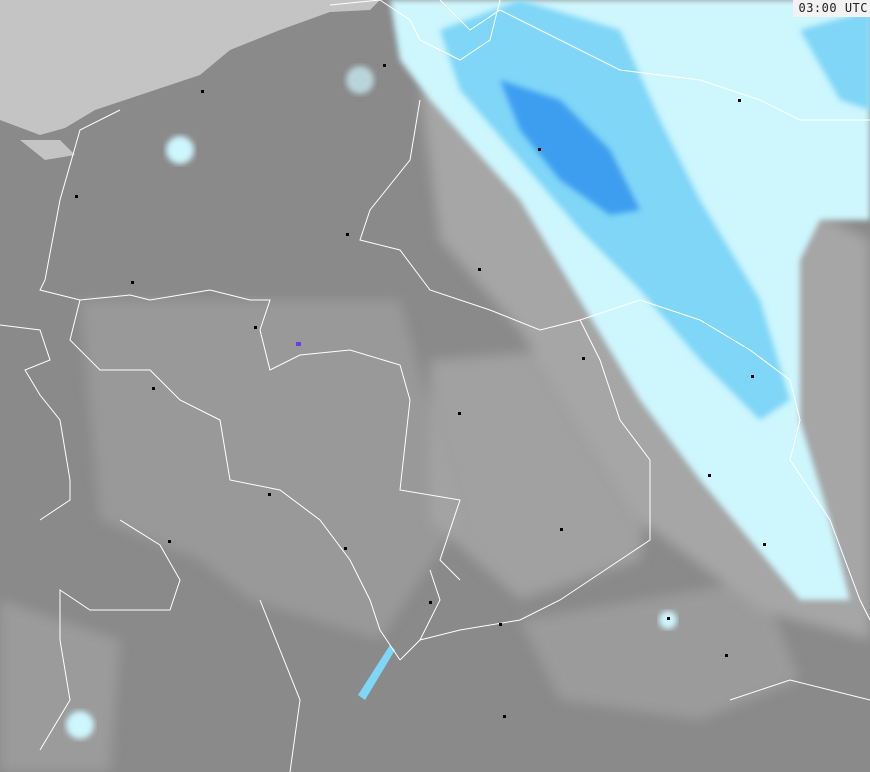  Describe the element at coordinates (831, 8) in the screenshot. I see `time-label: 03:00 UTC` at that location.